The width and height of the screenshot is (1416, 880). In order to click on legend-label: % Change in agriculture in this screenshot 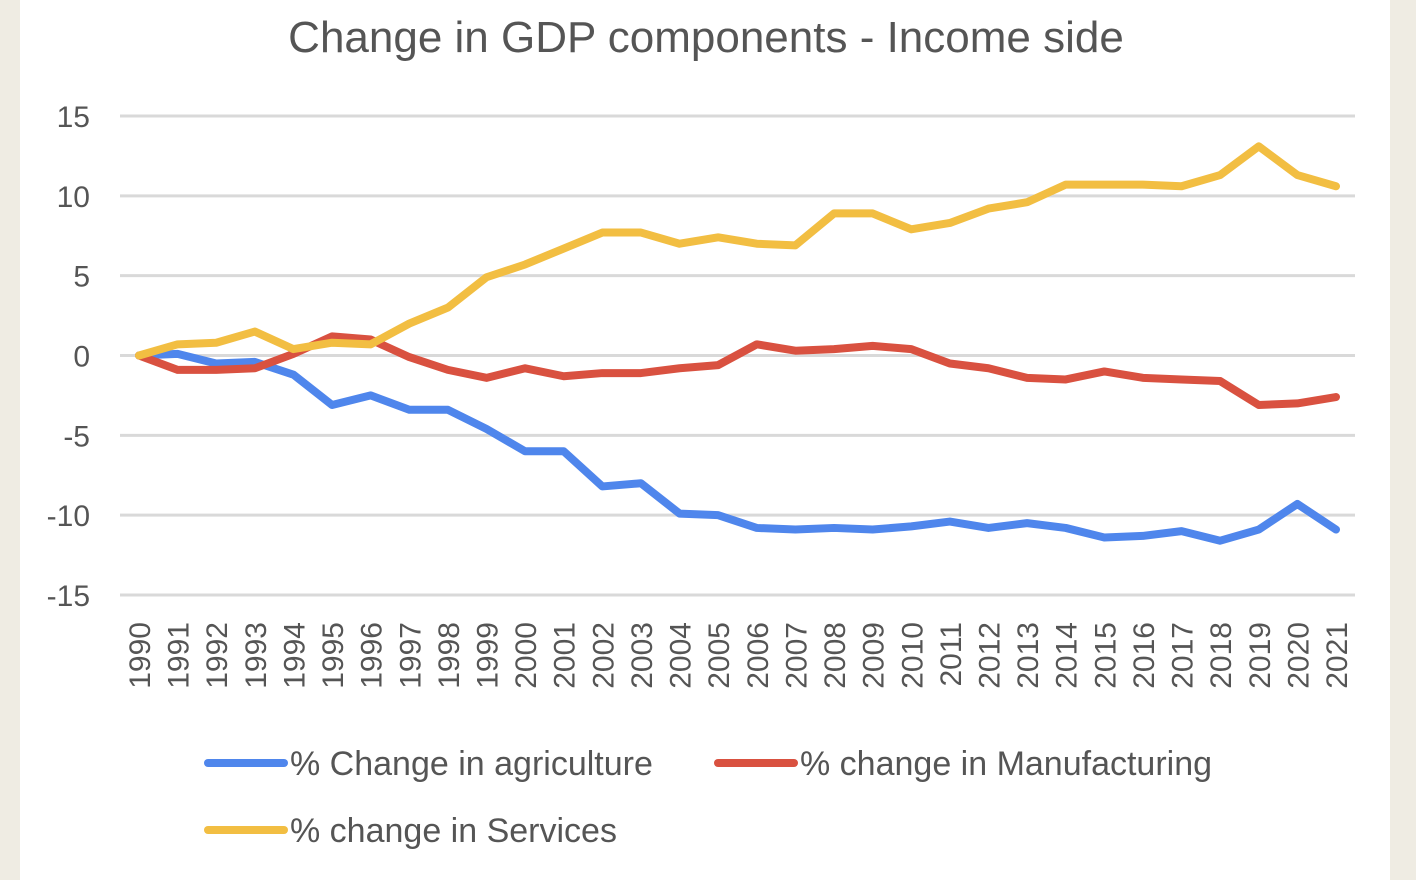, I will do `click(471, 764)`.